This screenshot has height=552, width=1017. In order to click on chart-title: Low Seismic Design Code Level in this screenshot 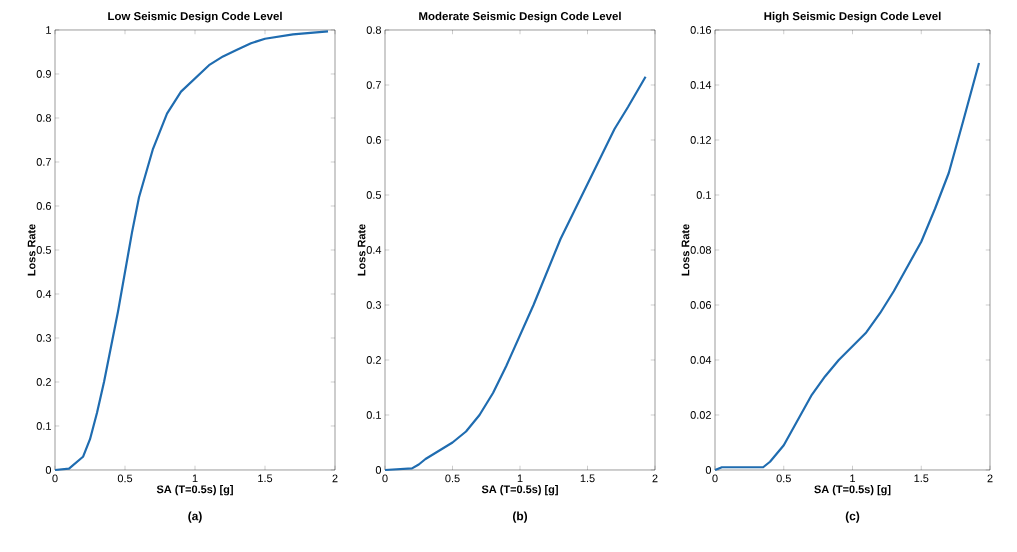, I will do `click(195, 17)`.